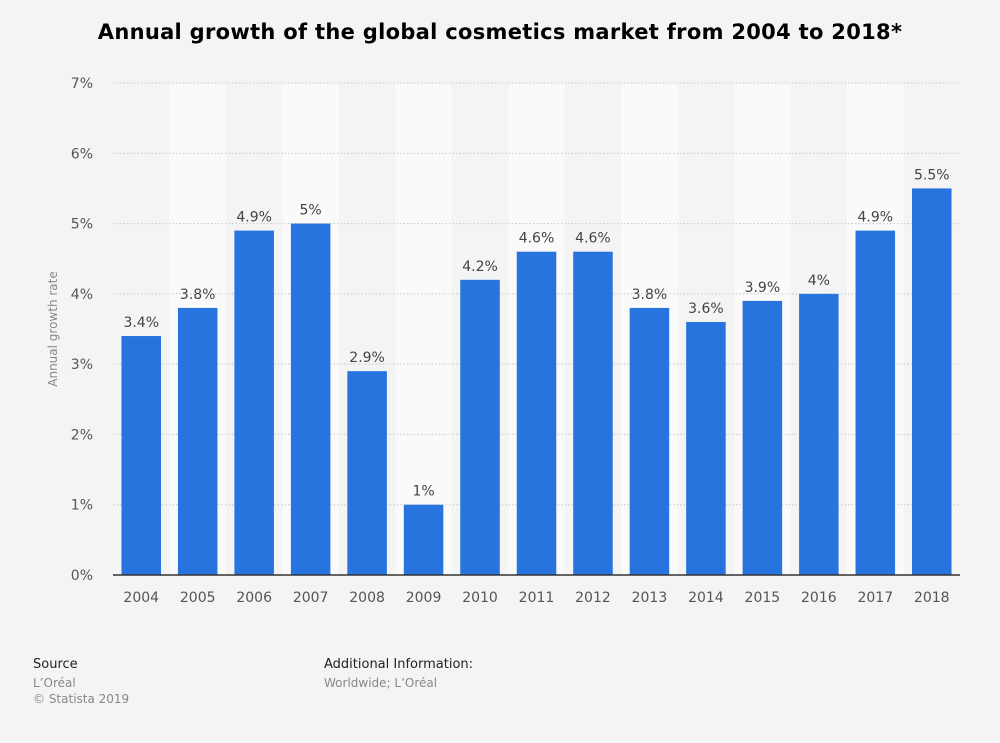 This screenshot has width=1000, height=743. What do you see at coordinates (54, 683) in the screenshot?
I see `source-line-1: L’Oréal` at bounding box center [54, 683].